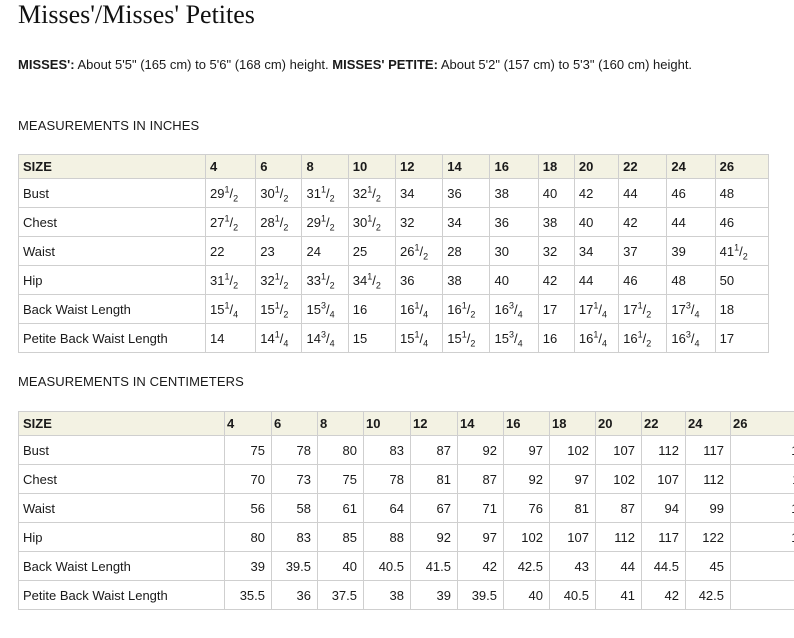 The image size is (794, 638). I want to click on measurement-cell: 291/2, so click(325, 222).